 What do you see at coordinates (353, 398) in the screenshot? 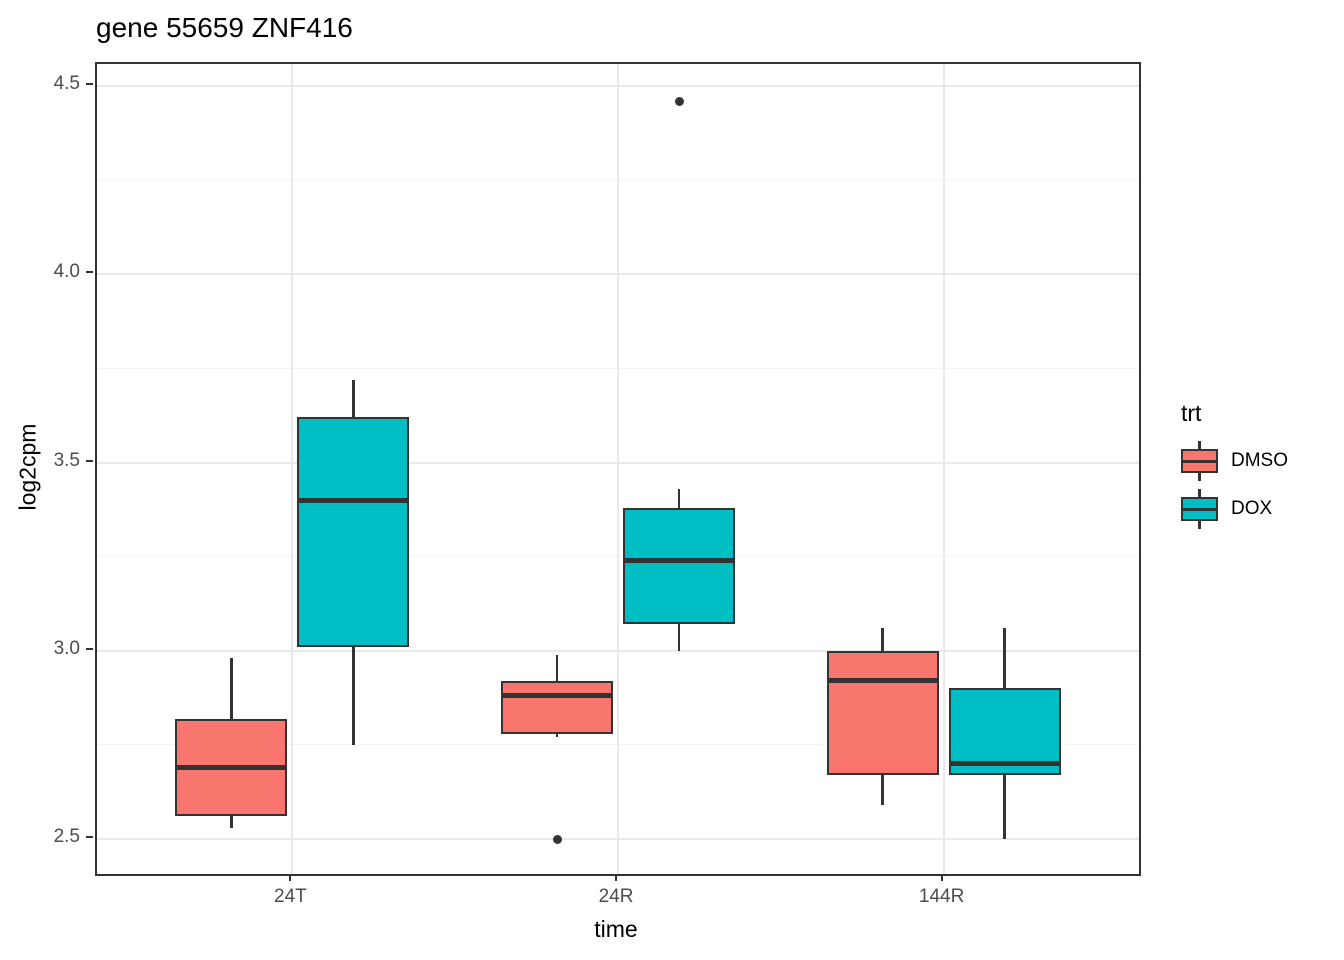
I see `boxplot-dox-24t-upper-whisker` at bounding box center [353, 398].